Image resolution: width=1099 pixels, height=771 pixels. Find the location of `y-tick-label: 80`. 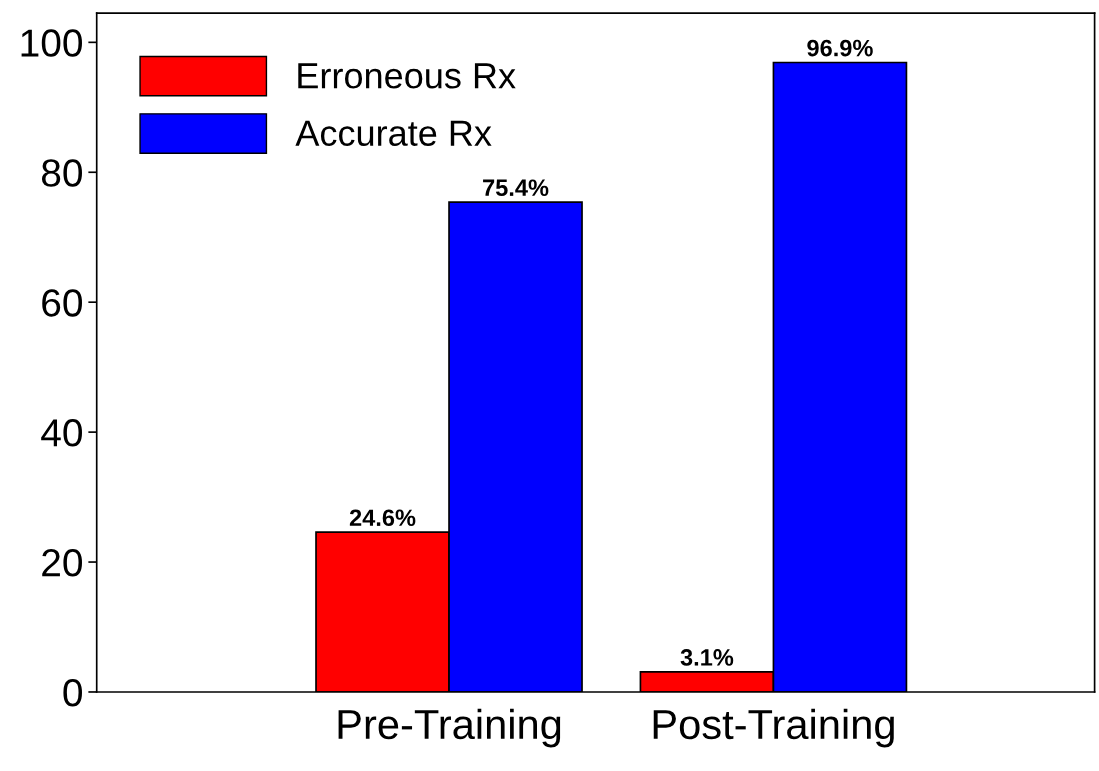

y-tick-label: 80 is located at coordinates (61, 173).